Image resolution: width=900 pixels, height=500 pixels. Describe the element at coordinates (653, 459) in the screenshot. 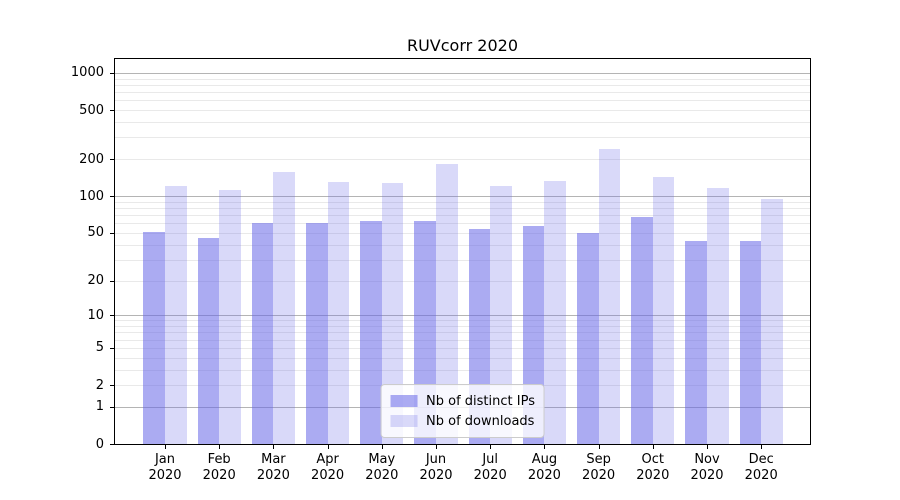

I see `x-tick-month: Oct` at that location.